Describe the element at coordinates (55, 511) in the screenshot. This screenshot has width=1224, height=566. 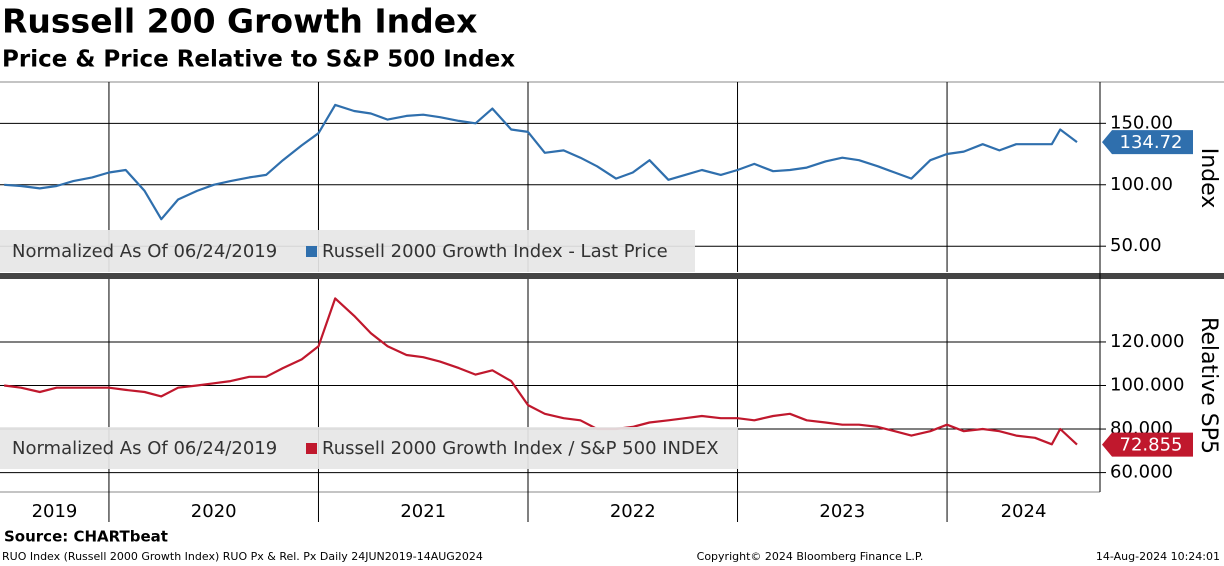
I see `x-tick-label: 2019` at that location.